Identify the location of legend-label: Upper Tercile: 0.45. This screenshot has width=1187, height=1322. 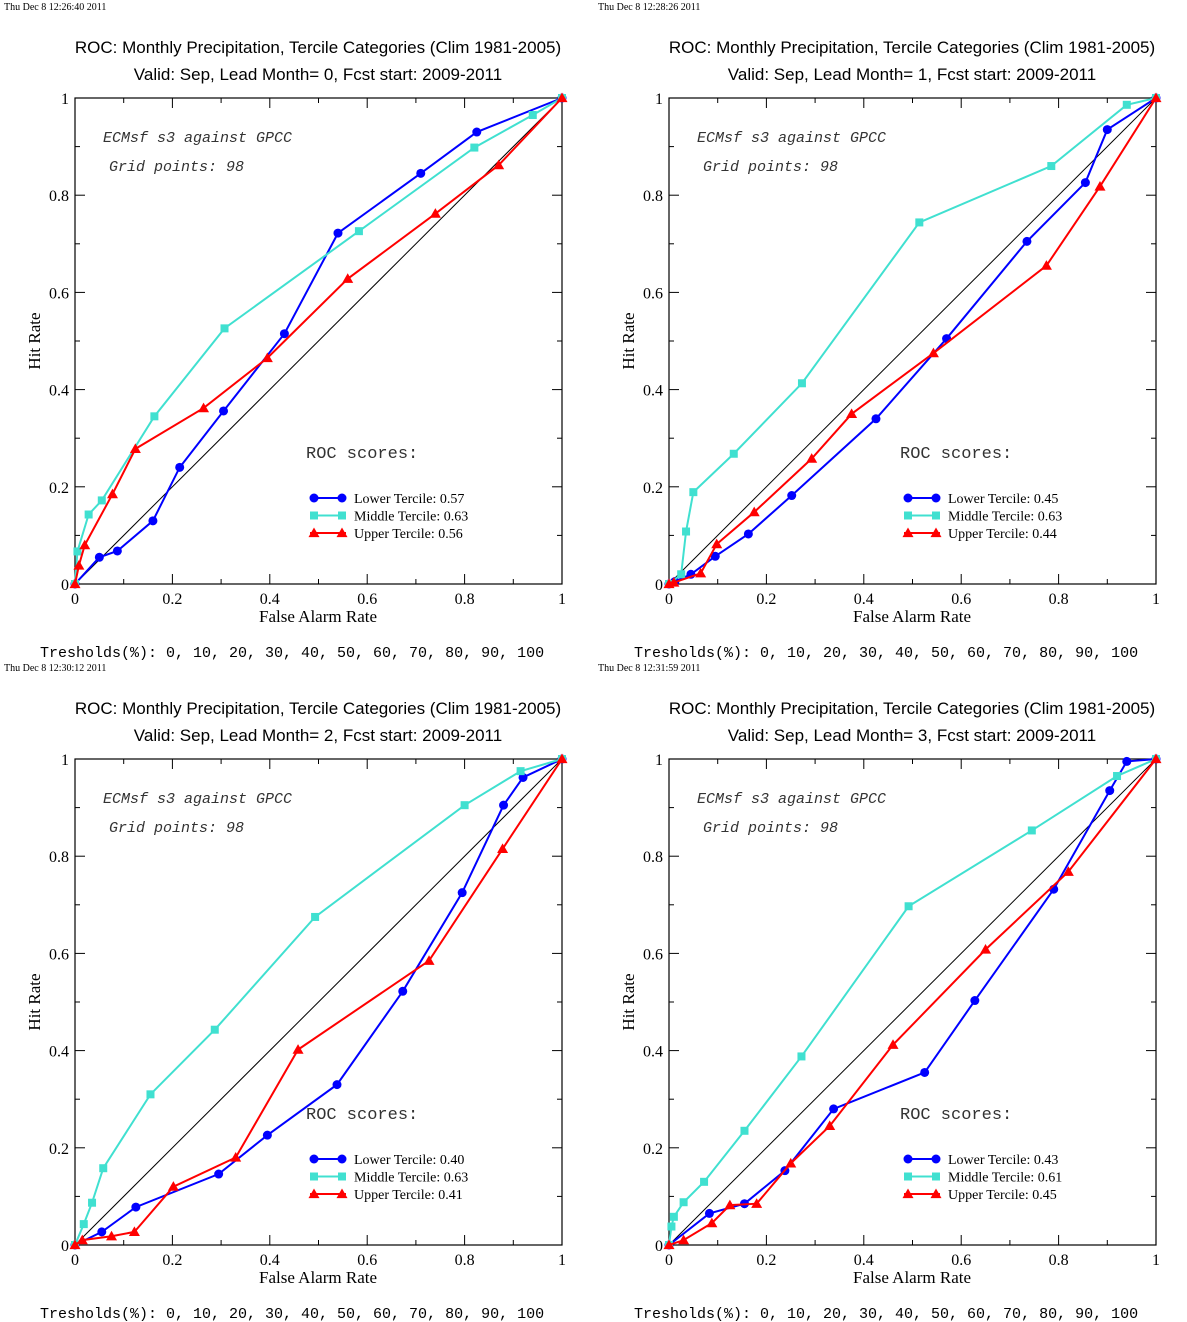
(1002, 1195).